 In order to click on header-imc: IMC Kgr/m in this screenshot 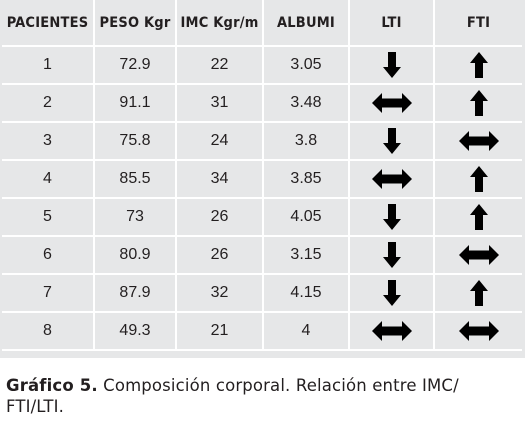, I will do `click(220, 23)`.